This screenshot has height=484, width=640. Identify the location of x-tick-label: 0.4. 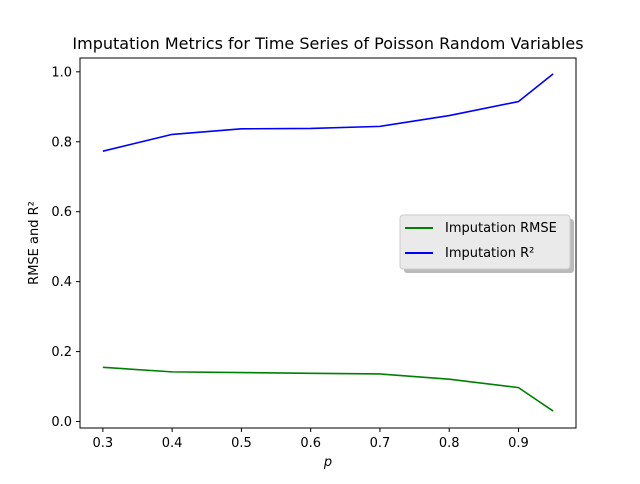
(172, 443).